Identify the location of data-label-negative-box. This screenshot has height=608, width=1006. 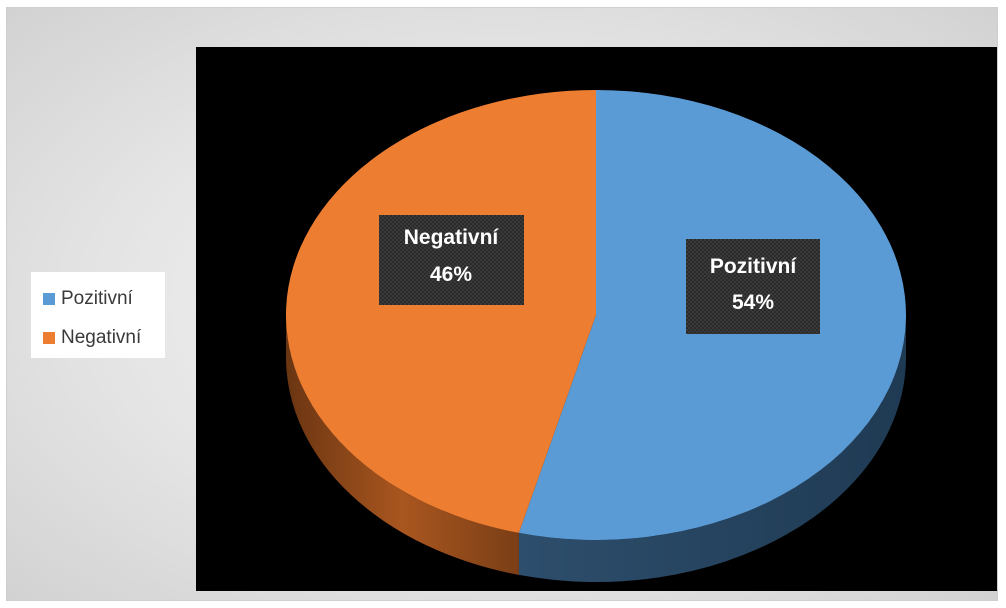
(451, 260).